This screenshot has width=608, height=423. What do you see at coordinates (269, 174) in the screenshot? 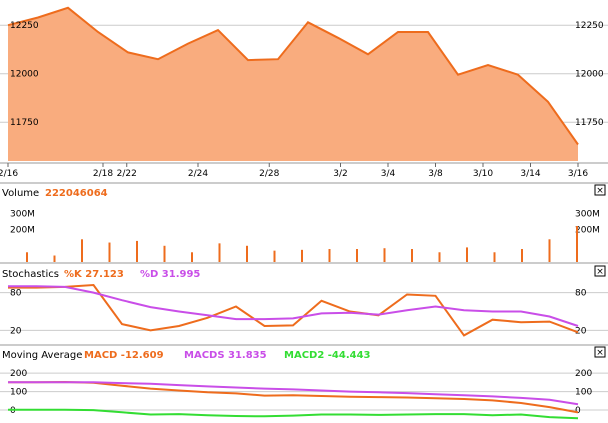
I see `date-tick-label: 2/28` at bounding box center [269, 174].